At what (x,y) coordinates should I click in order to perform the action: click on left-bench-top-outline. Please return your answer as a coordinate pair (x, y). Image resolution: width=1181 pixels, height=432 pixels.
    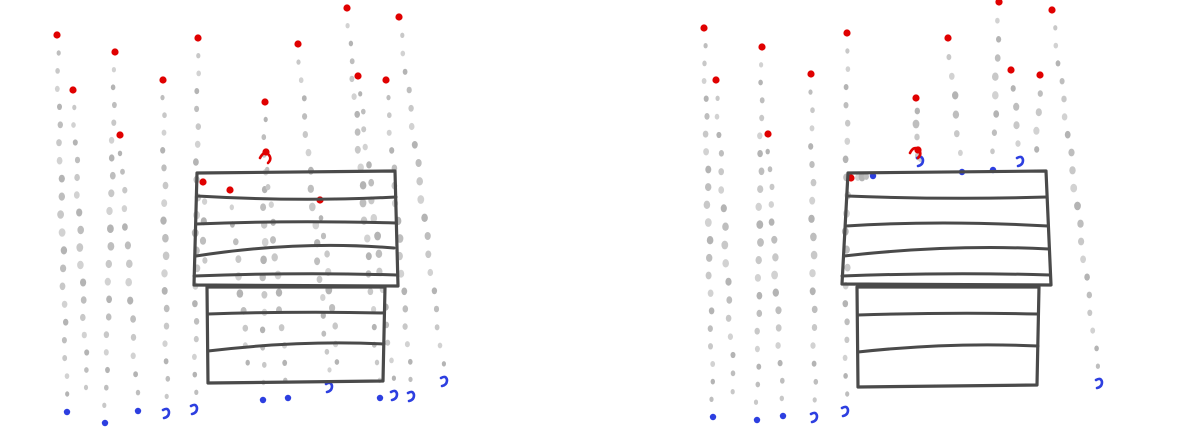
    Looking at the image, I should click on (296, 228).